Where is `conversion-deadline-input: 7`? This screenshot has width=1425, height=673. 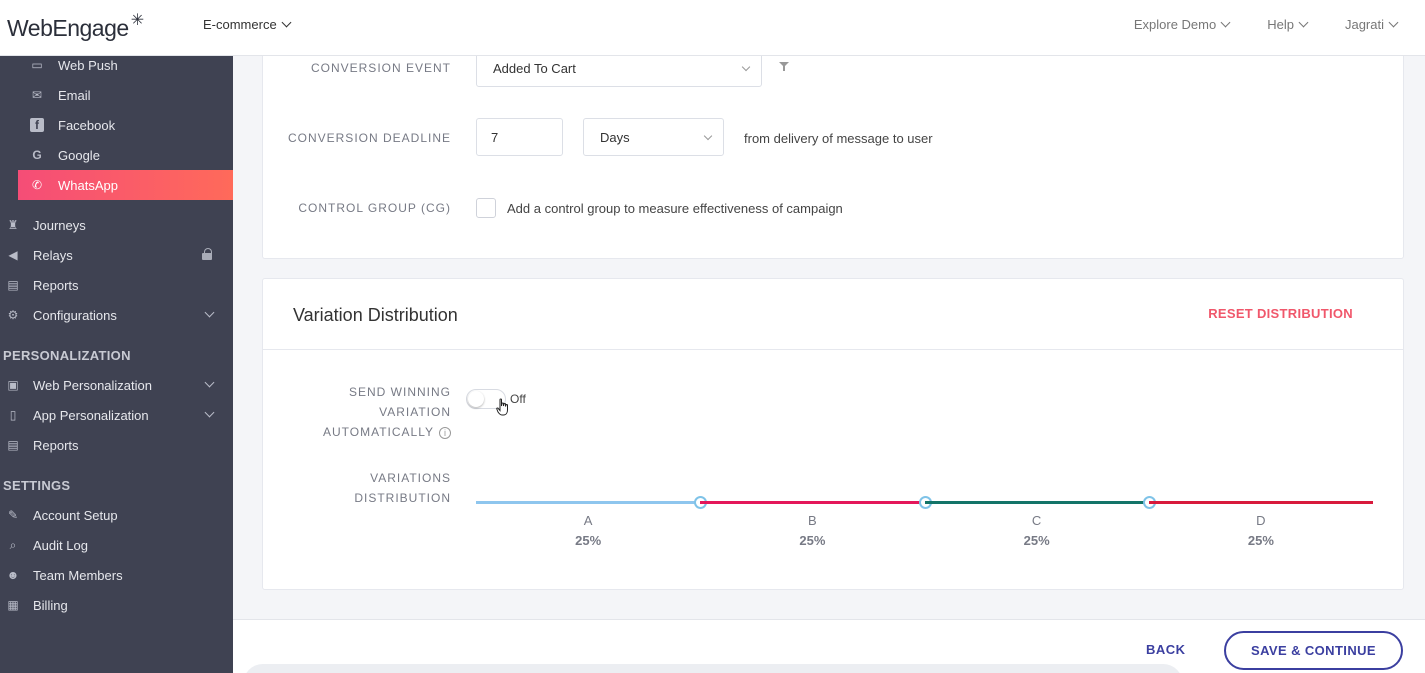 conversion-deadline-input: 7 is located at coordinates (519, 137).